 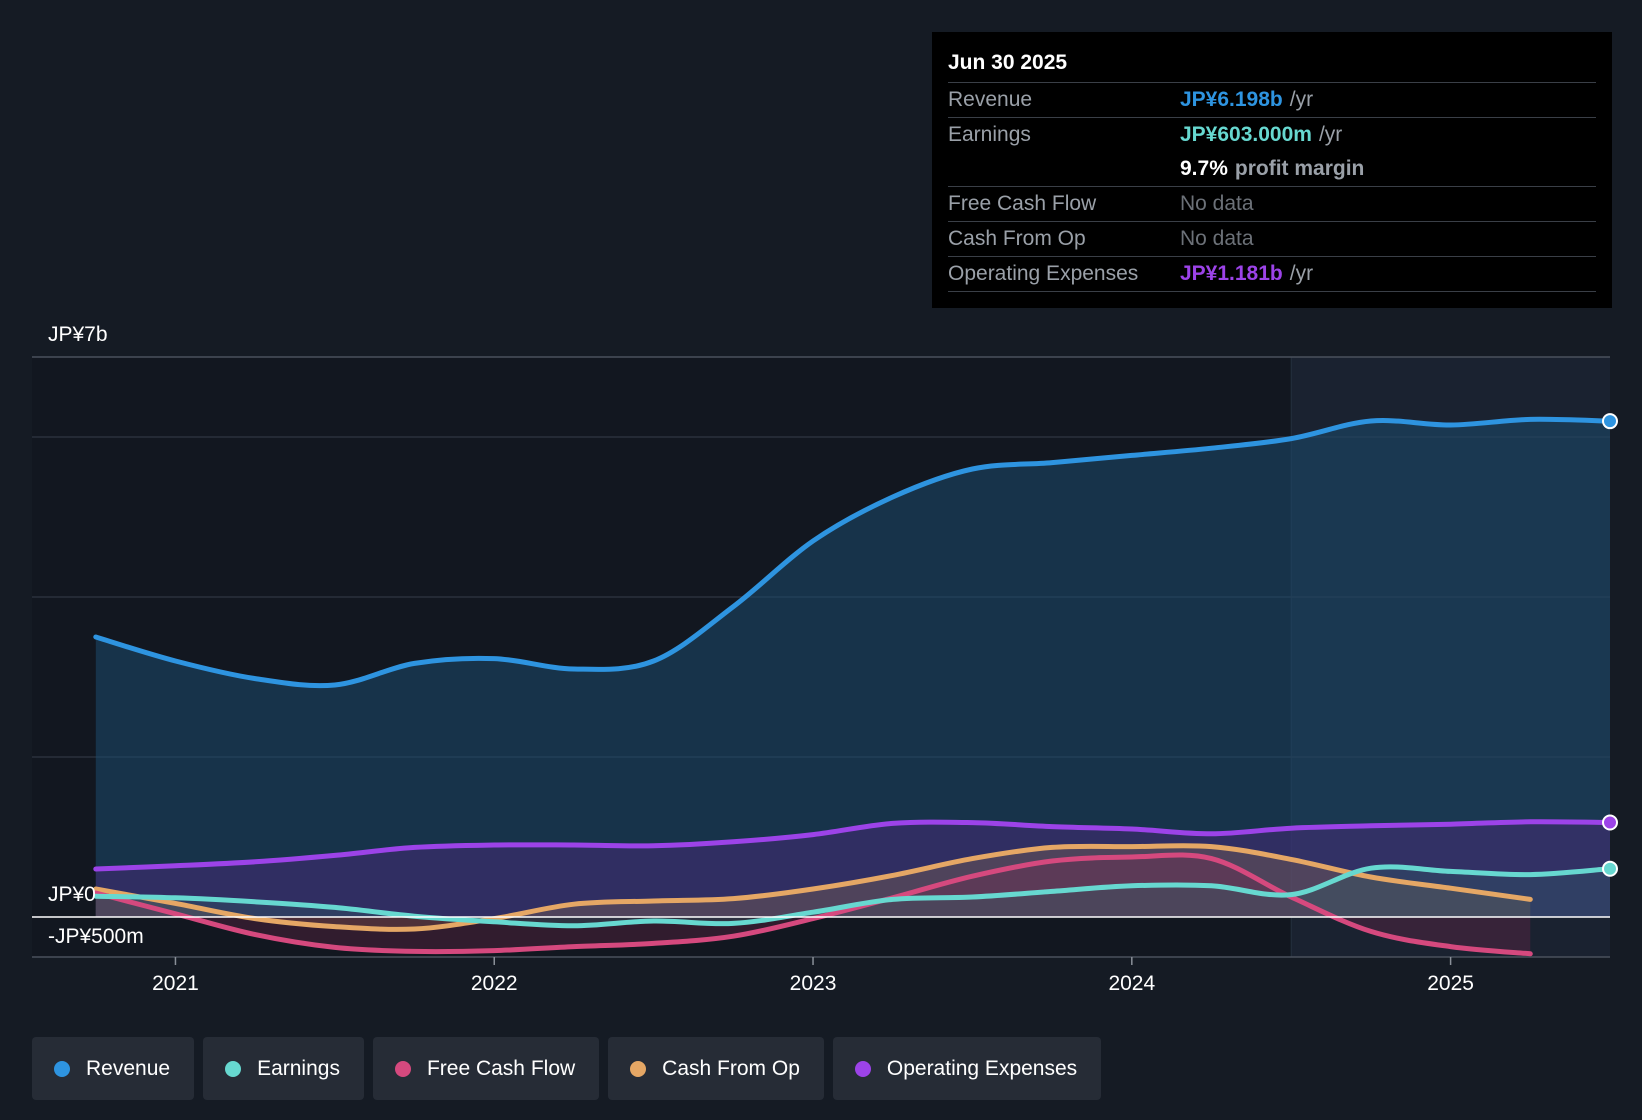 What do you see at coordinates (989, 134) in the screenshot?
I see `tooltip-earnings-label: Earnings` at bounding box center [989, 134].